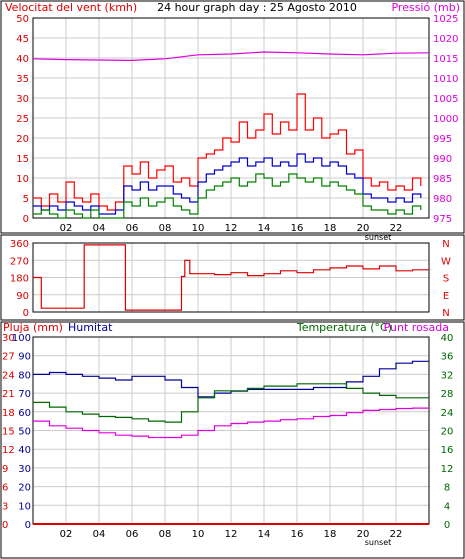 The image size is (465, 559). What do you see at coordinates (447, 375) in the screenshot?
I see `temperature-tick-label-32: 32` at bounding box center [447, 375].